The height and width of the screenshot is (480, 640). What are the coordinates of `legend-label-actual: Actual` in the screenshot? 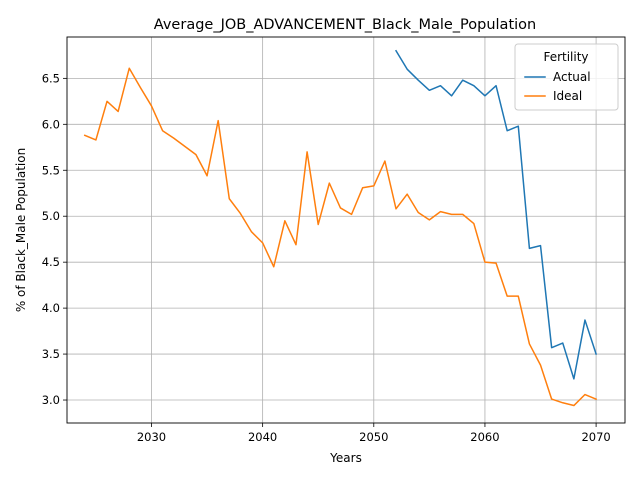 It's located at (572, 77).